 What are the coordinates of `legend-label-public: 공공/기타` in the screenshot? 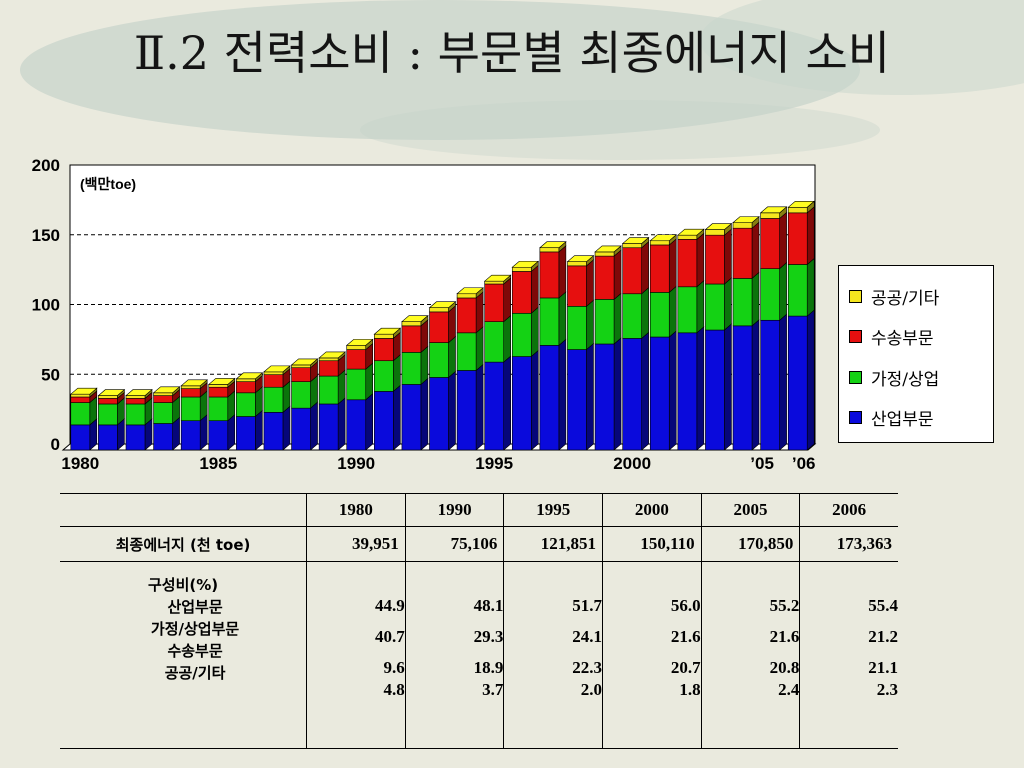 It's located at (905, 298).